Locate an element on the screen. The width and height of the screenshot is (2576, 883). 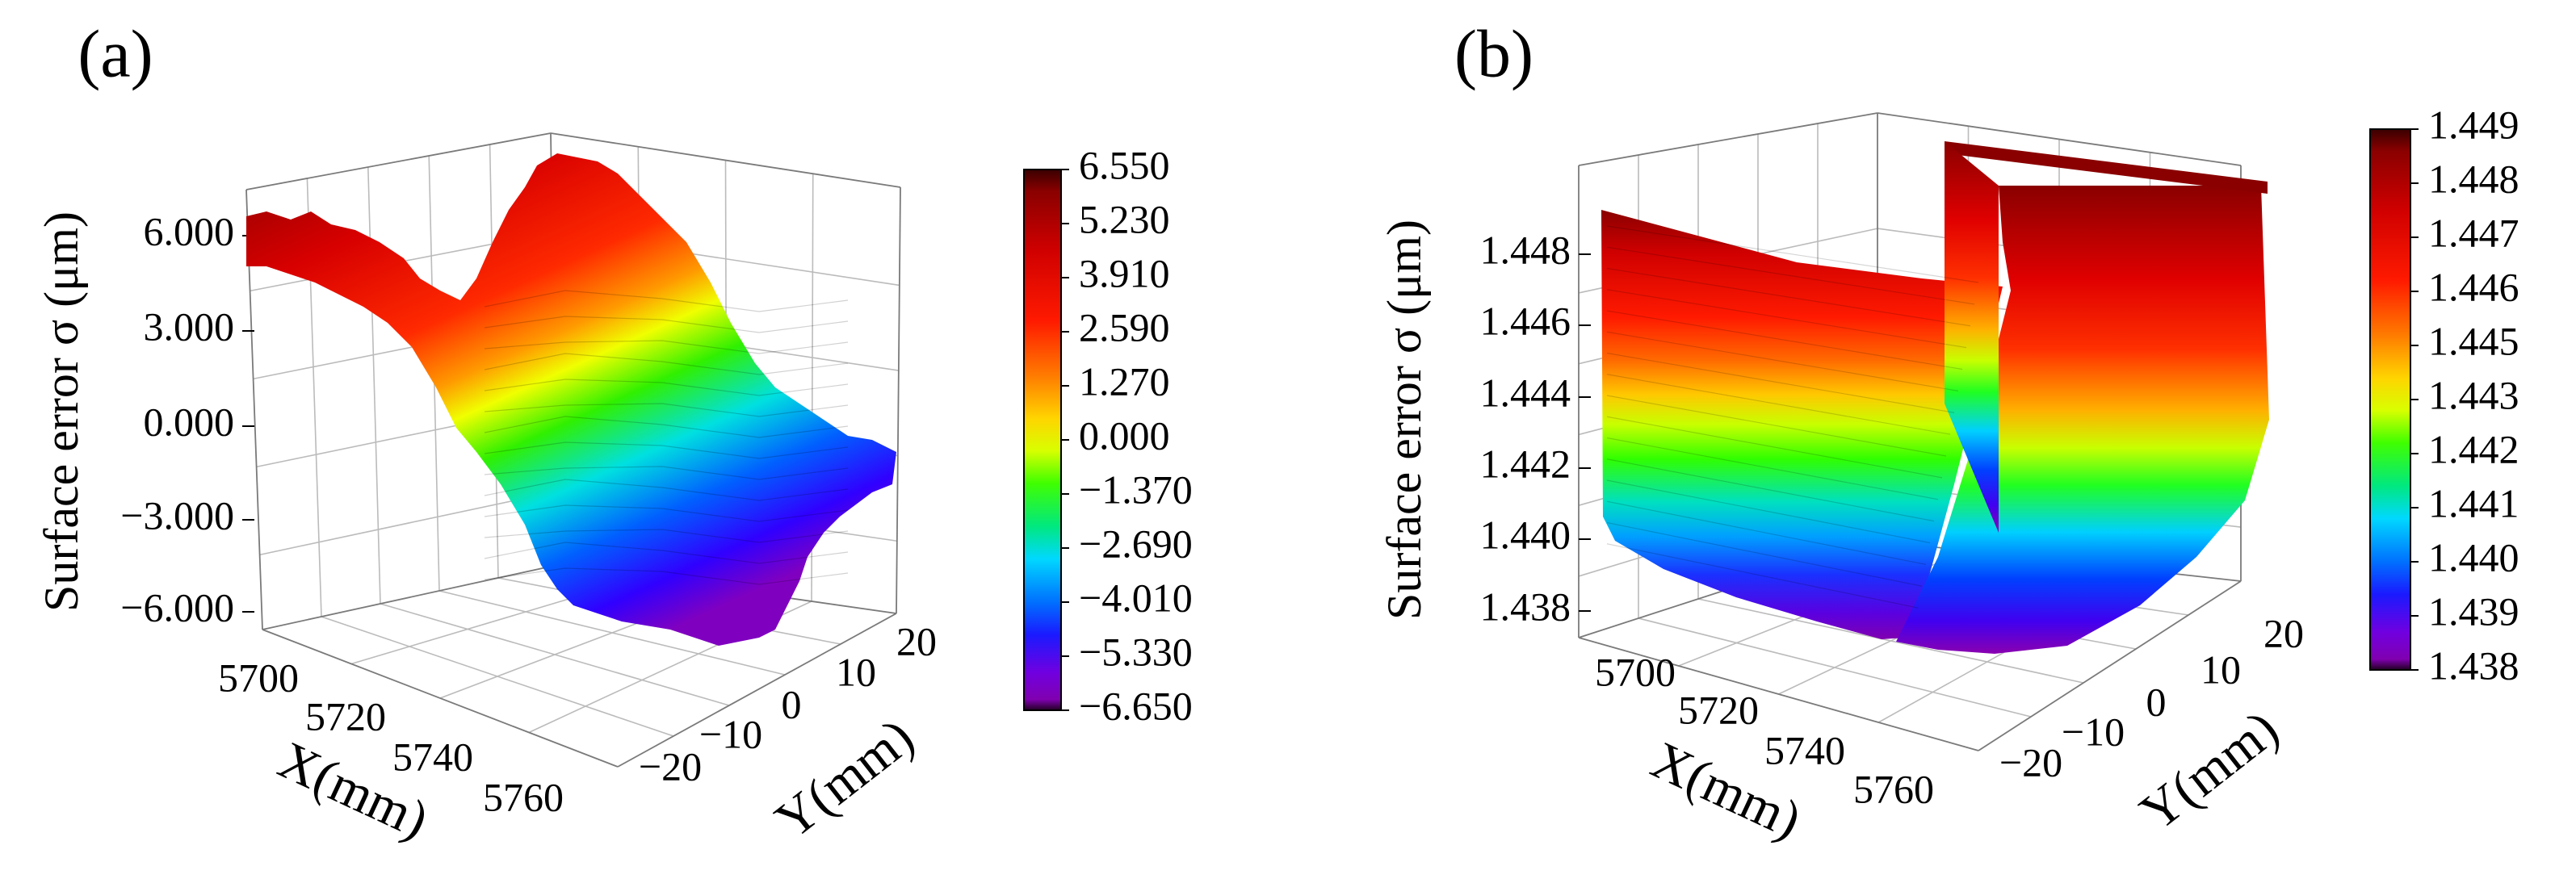
panel-b-z-tick-label: 1.446 is located at coordinates (1525, 320).